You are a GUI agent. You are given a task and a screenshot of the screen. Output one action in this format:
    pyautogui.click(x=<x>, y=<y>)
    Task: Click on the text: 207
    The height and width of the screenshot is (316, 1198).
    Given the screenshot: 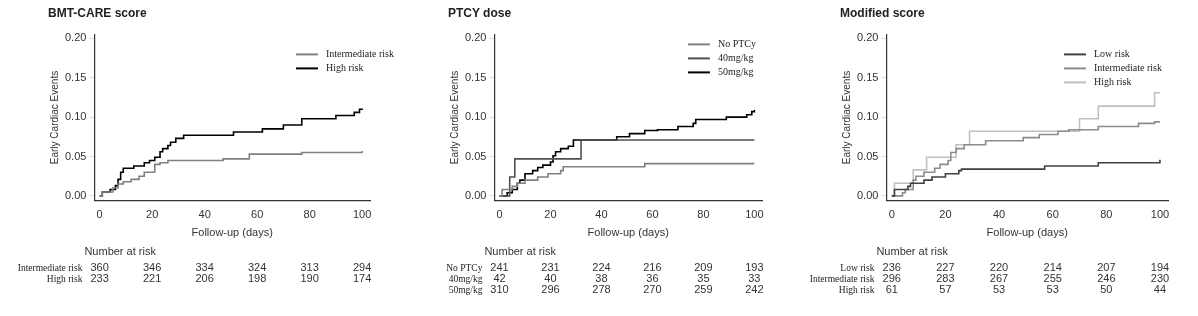 What is the action you would take?
    pyautogui.click(x=1106, y=267)
    